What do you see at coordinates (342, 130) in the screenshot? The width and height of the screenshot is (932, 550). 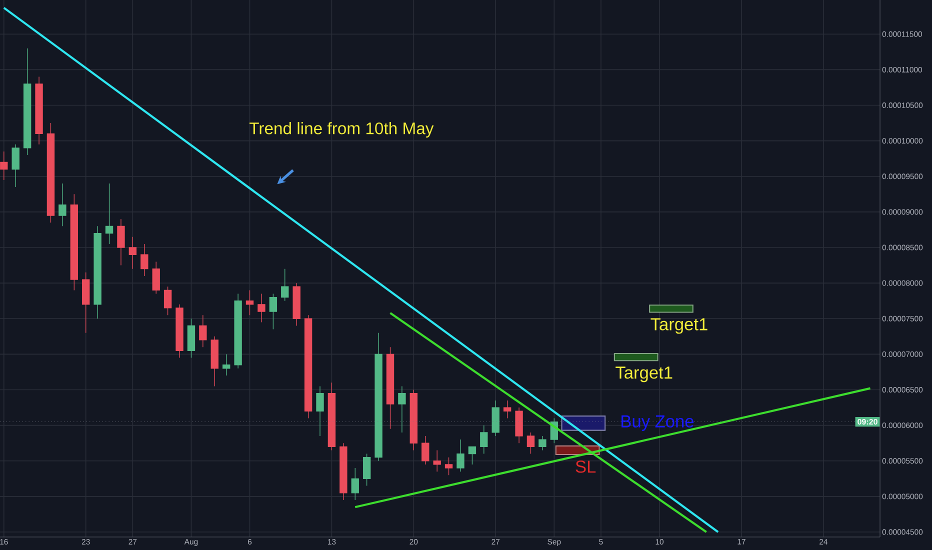 I see `annotation: Trend line from 10th May` at bounding box center [342, 130].